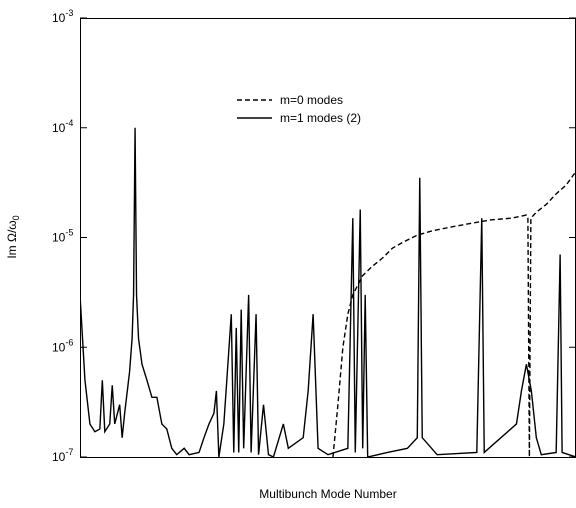 This screenshot has width=576, height=508. Describe the element at coordinates (320, 118) in the screenshot. I see `legend-label: m=1 modes (2)` at that location.